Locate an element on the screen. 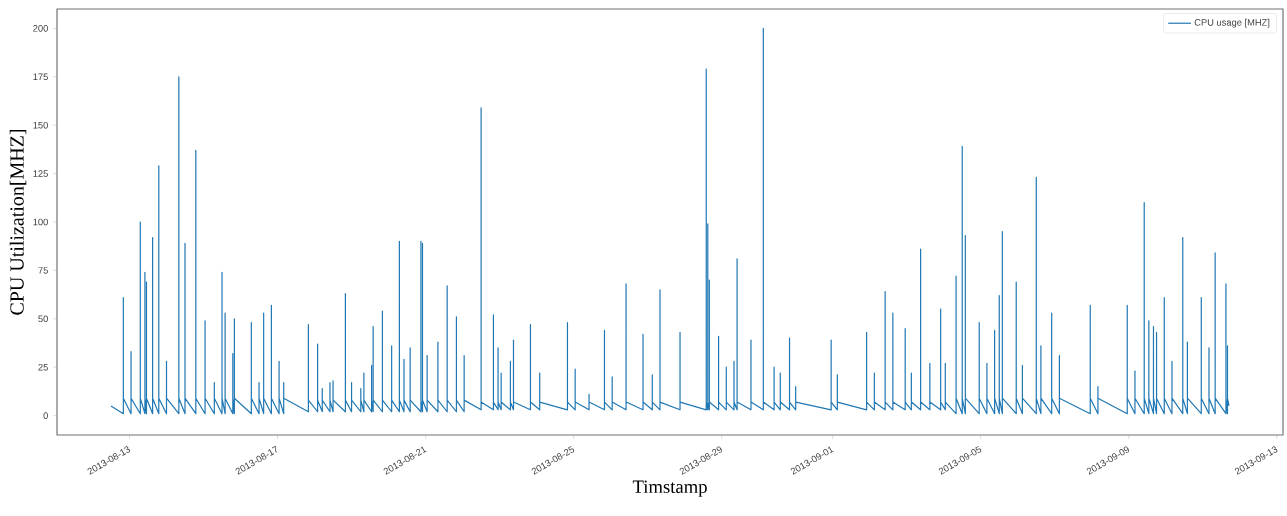 This screenshot has width=1287, height=516. y-tick-label: 0 is located at coordinates (45, 415).